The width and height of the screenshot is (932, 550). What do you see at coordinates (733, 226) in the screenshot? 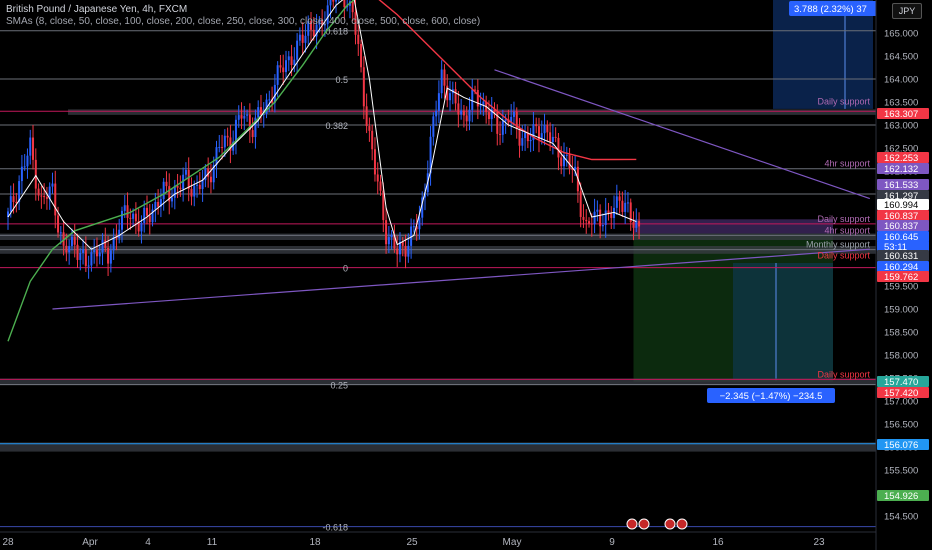
I see `stop-zone` at bounding box center [733, 226].